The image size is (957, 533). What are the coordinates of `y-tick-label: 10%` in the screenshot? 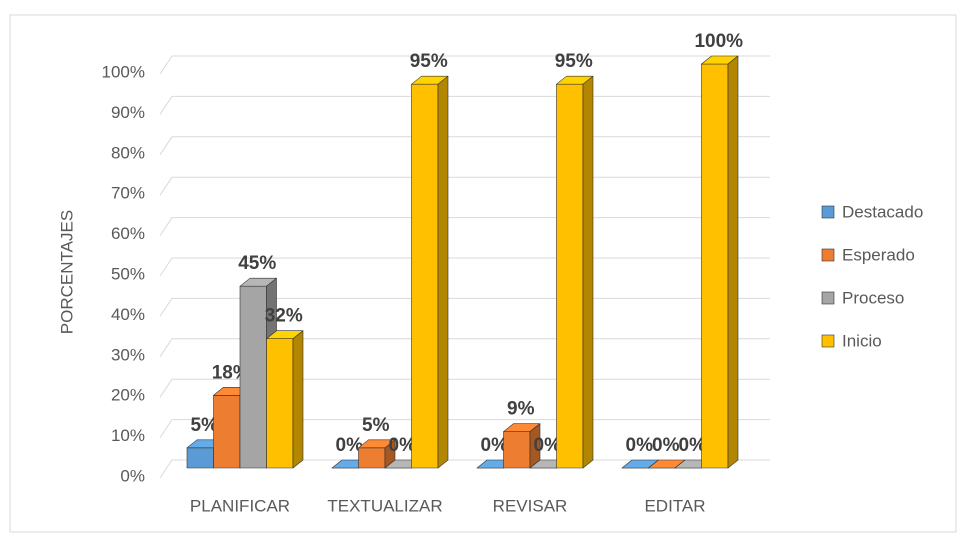 It's located at (128, 435).